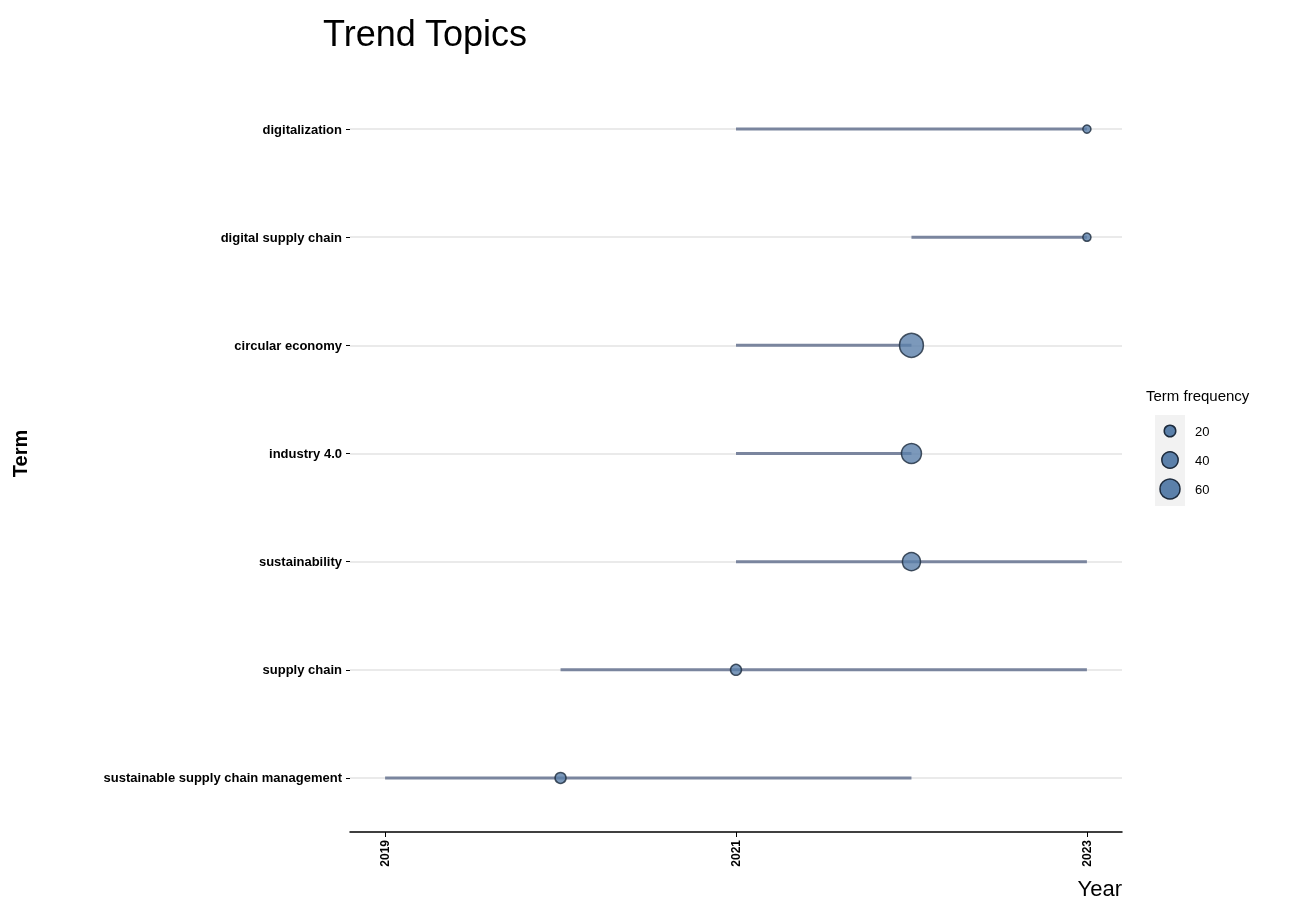  I want to click on y-tick-label: sustainability, so click(300, 562).